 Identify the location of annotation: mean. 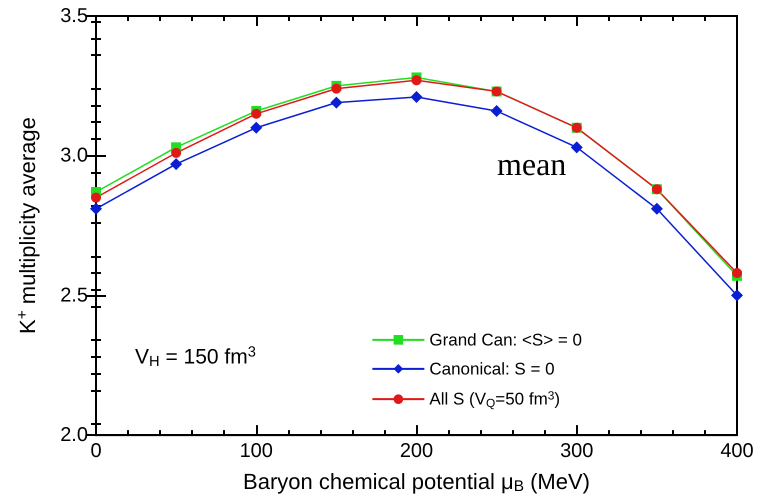
(531, 164).